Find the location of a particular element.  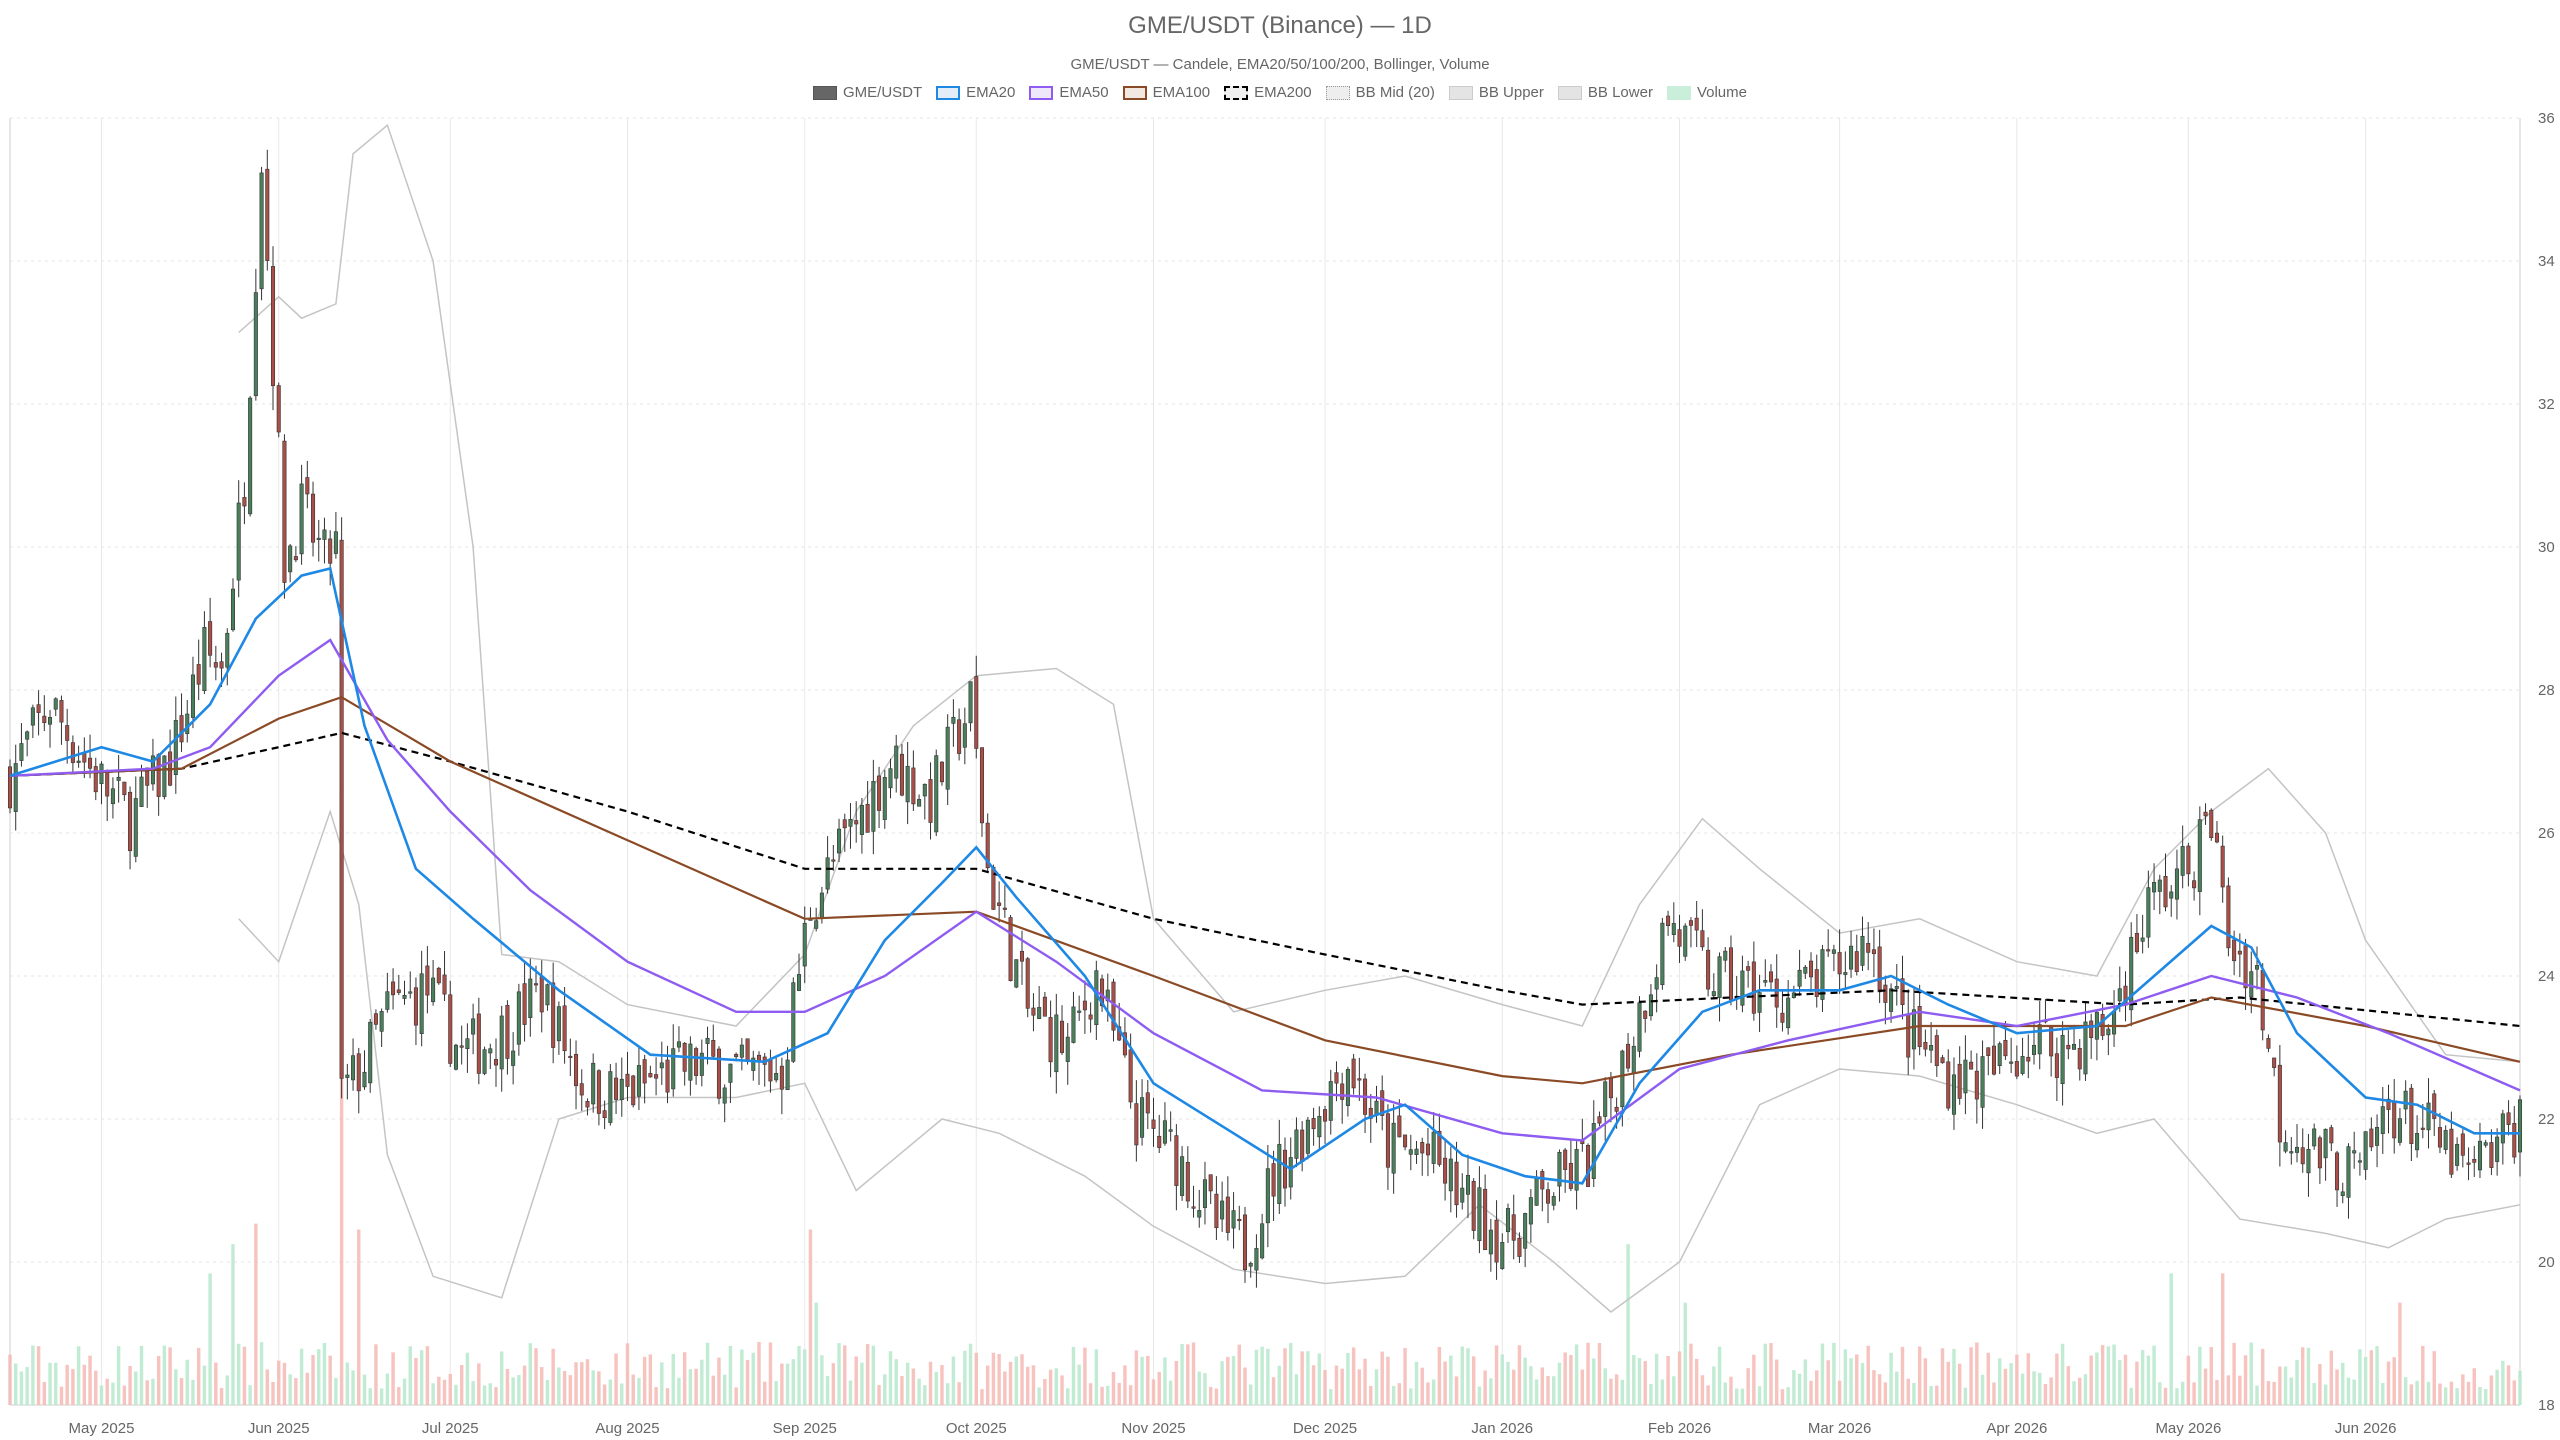

legend-item-ema50: EMA50 is located at coordinates (1069, 92).